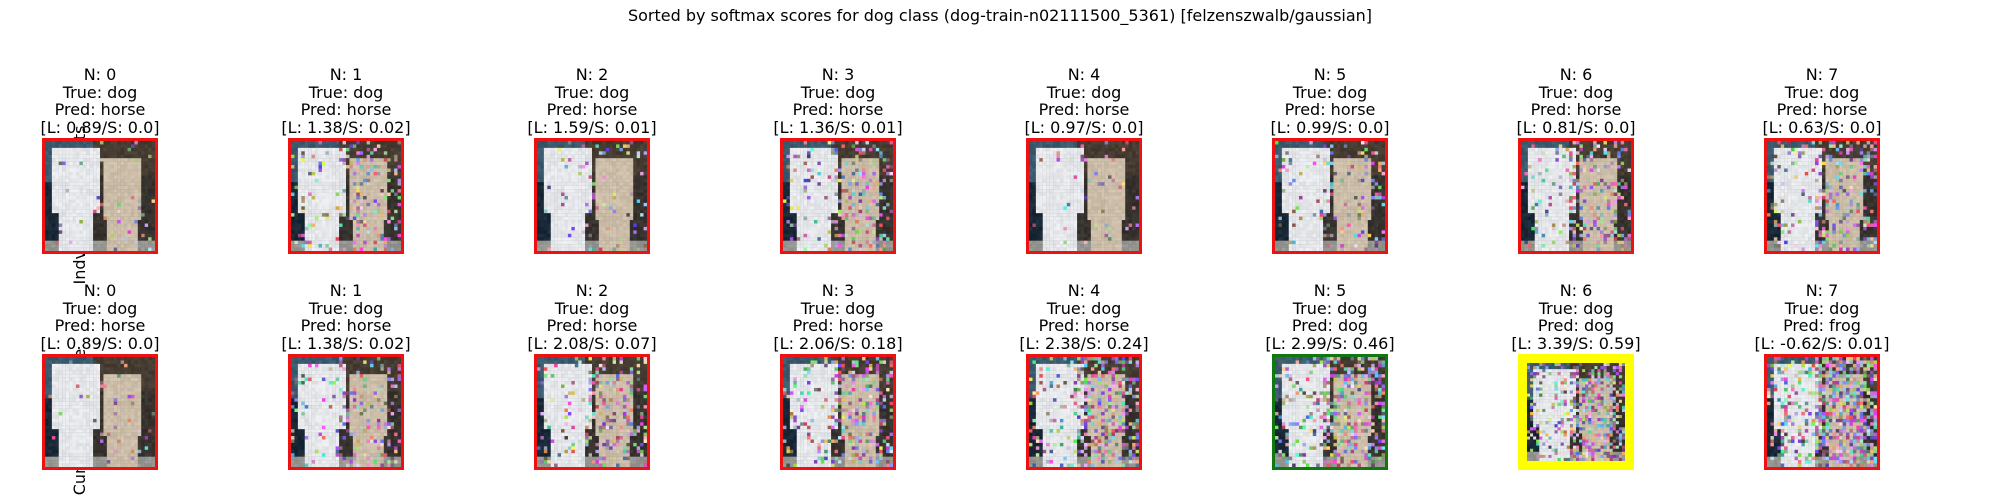 This screenshot has width=2000, height=500. I want to click on score-label: [L: 2.99/S: 0.46], so click(1330, 343).